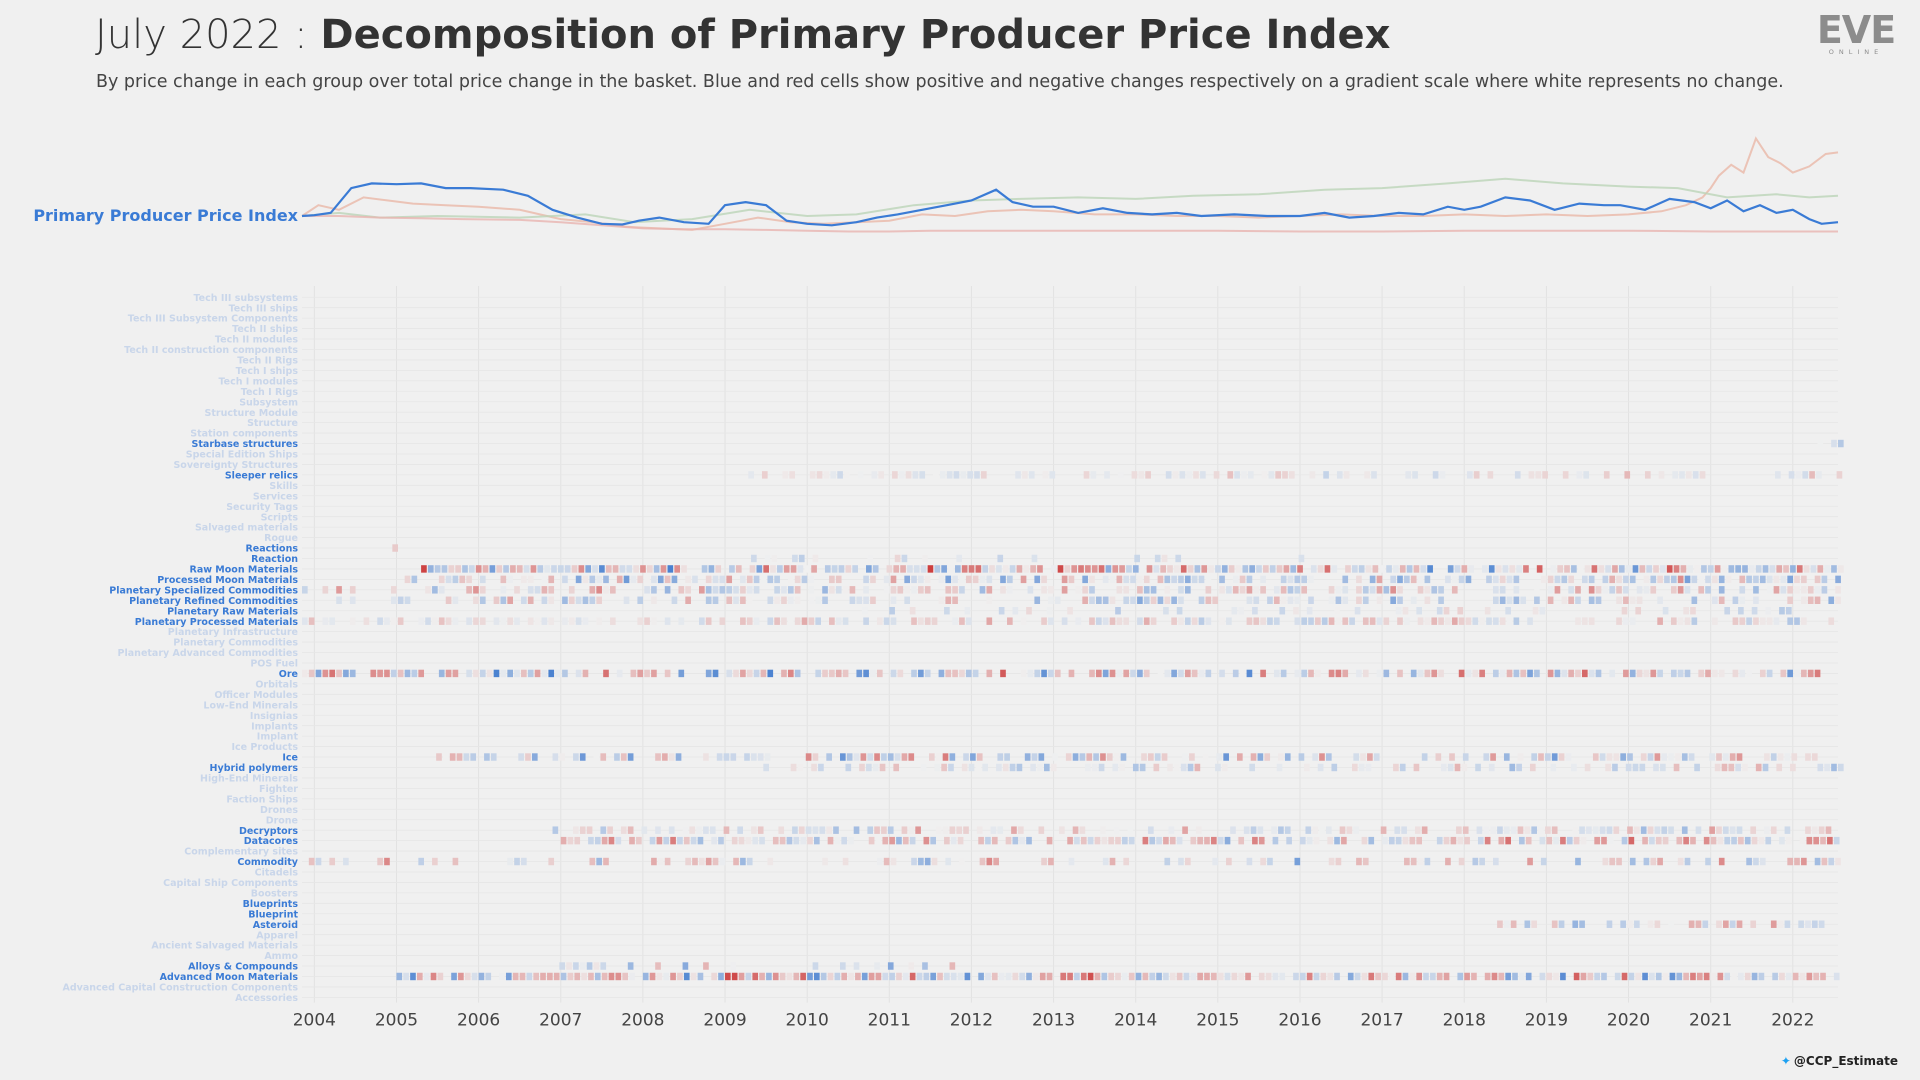 Image resolution: width=1920 pixels, height=1080 pixels. Describe the element at coordinates (1053, 1021) in the screenshot. I see `x-tick-label: 2013` at that location.